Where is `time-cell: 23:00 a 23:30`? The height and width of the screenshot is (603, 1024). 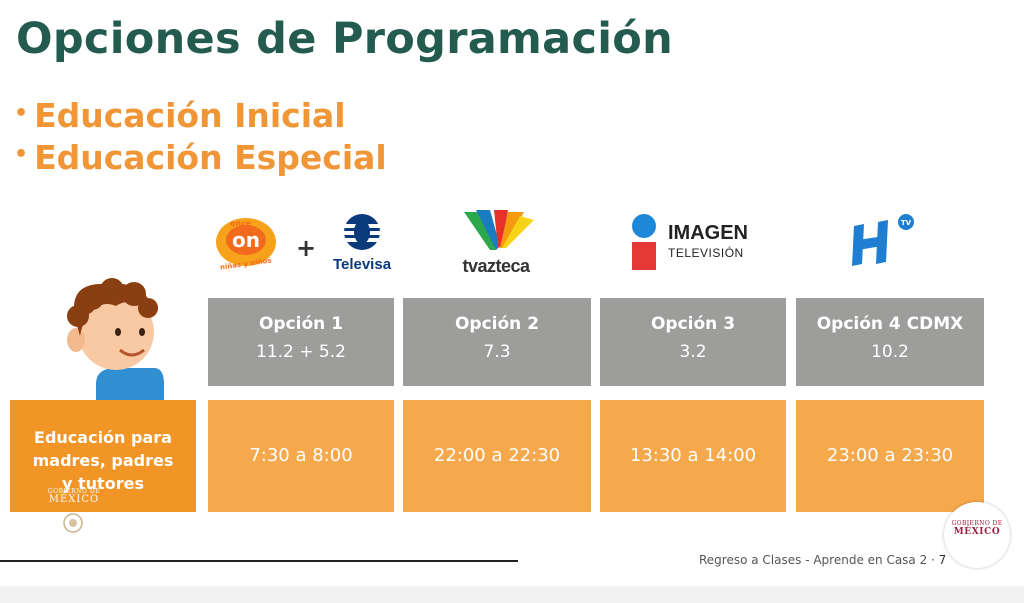
time-cell: 23:00 a 23:30 is located at coordinates (890, 456).